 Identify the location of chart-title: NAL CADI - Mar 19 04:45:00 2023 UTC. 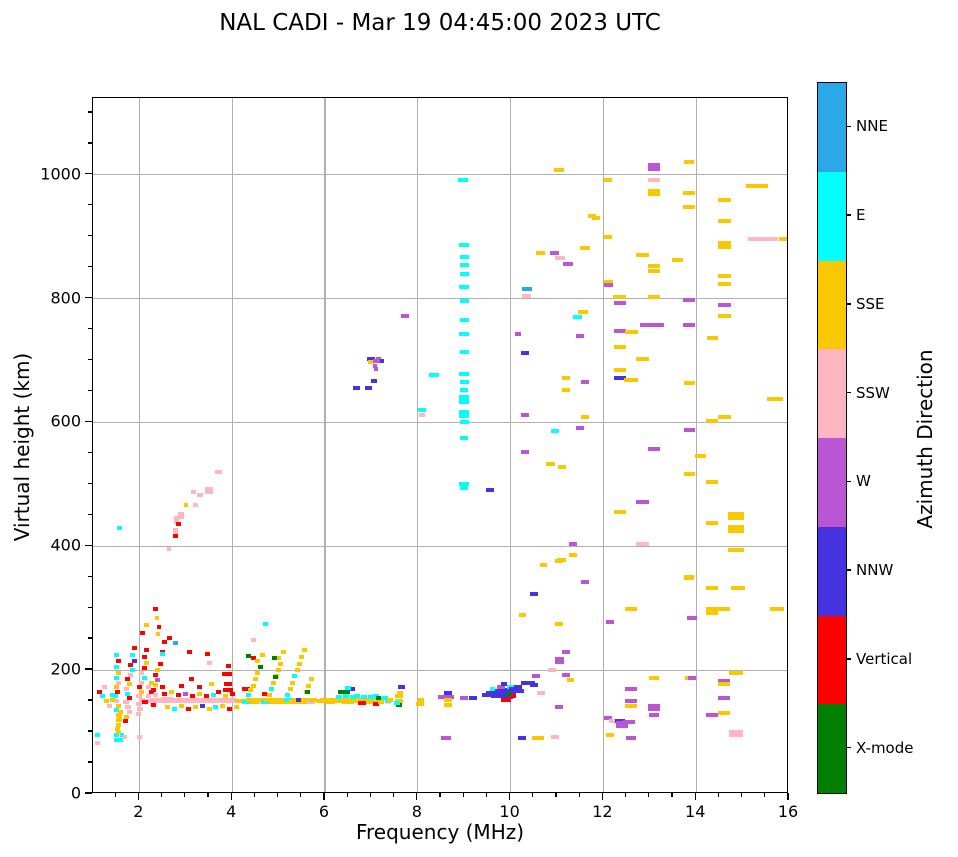
(440, 23).